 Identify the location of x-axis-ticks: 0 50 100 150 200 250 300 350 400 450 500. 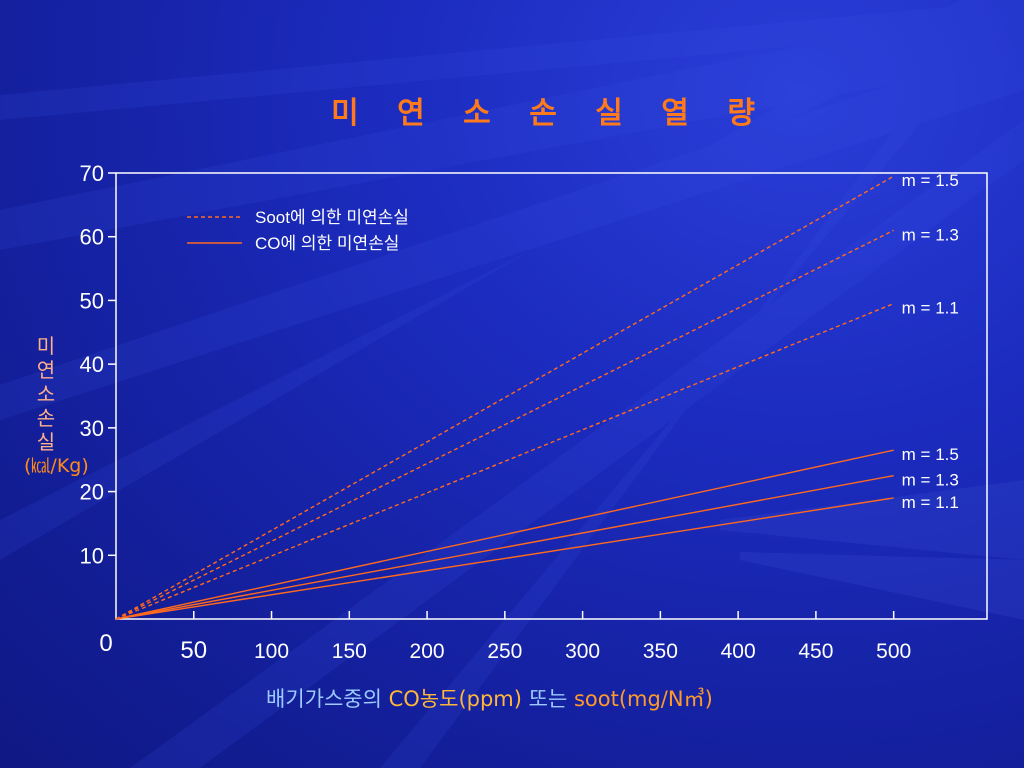
(505, 637).